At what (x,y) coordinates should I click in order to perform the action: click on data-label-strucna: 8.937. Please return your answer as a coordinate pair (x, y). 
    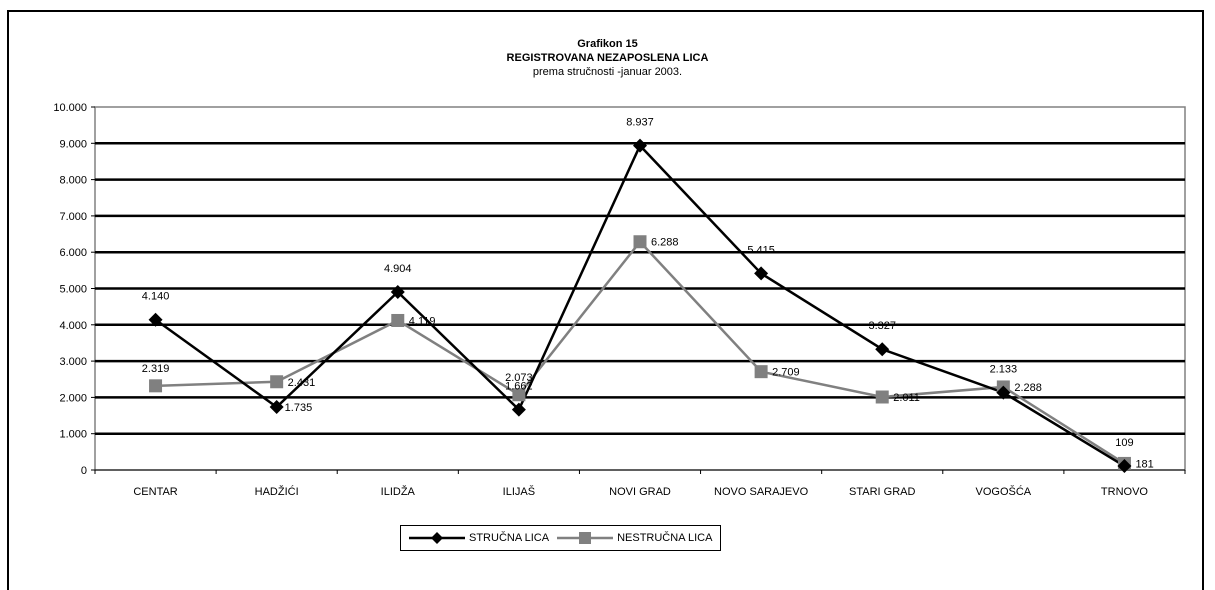
    Looking at the image, I should click on (640, 123).